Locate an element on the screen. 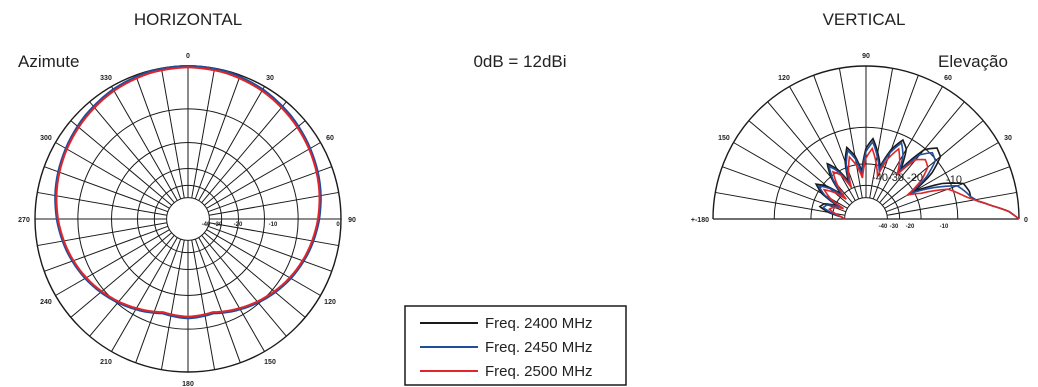 The image size is (1038, 387). horizontal-title: HORIZONTAL is located at coordinates (188, 19).